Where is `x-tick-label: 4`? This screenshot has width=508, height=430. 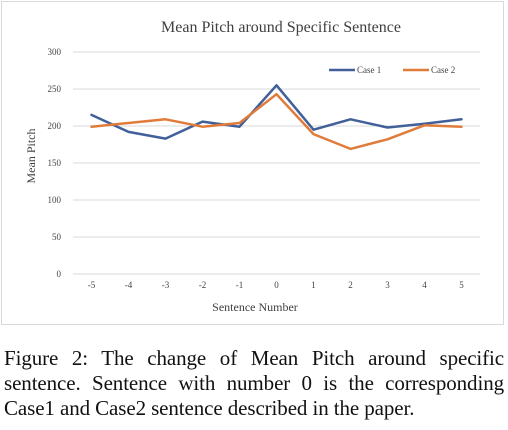
x-tick-label: 4 is located at coordinates (424, 285).